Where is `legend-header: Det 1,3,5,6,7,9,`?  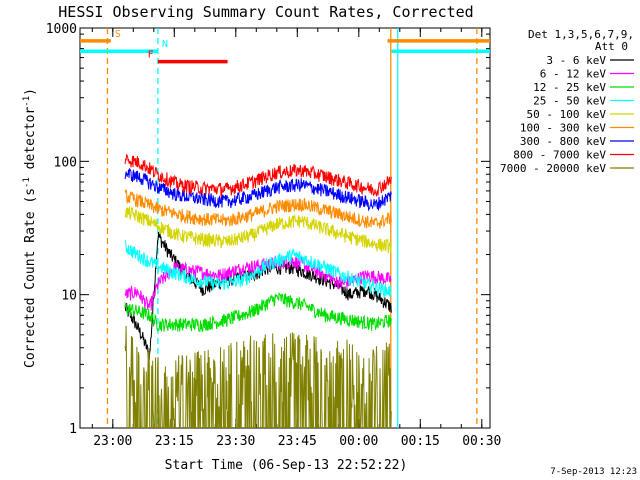
legend-header: Det 1,3,5,6,7,9, is located at coordinates (581, 34).